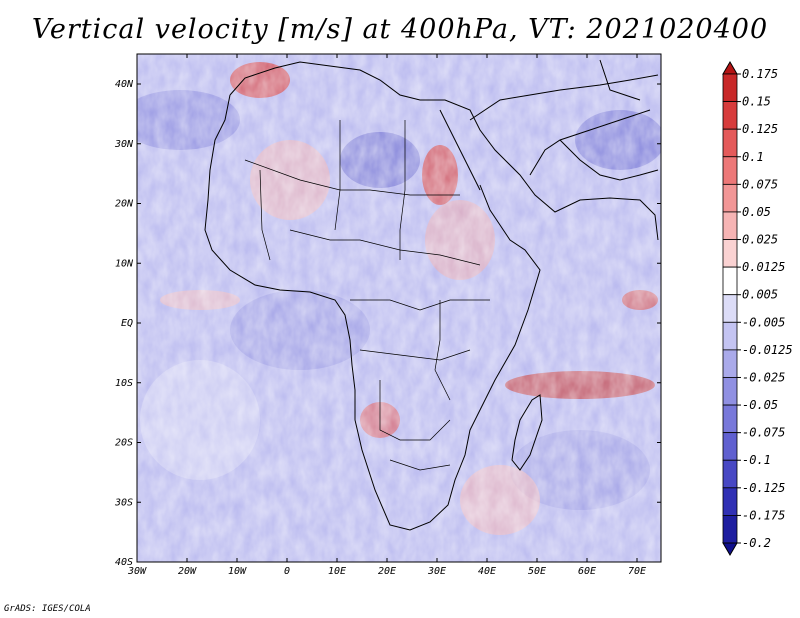  What do you see at coordinates (587, 571) in the screenshot?
I see `lon-label: 60E` at bounding box center [587, 571].